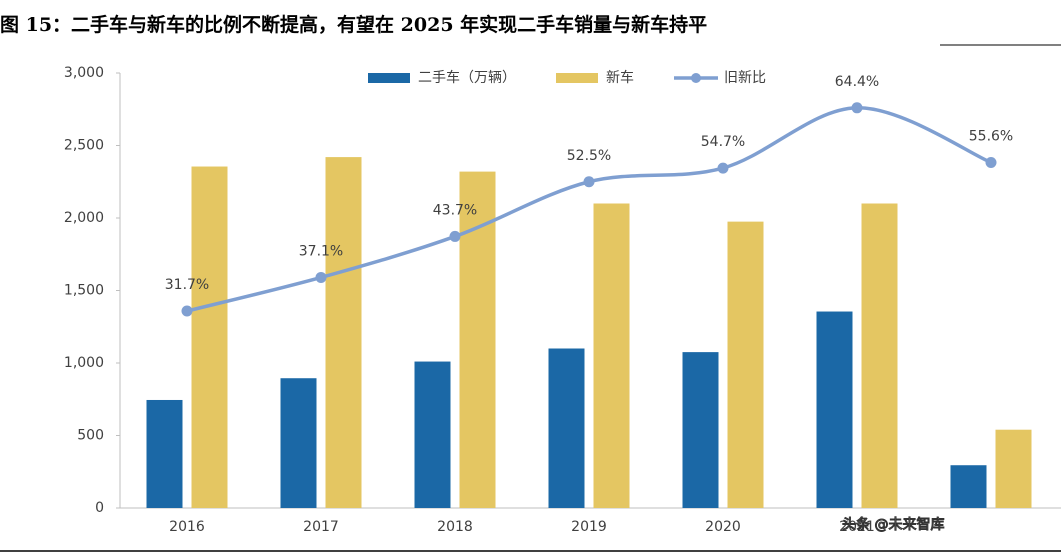 The width and height of the screenshot is (1061, 556). Describe the element at coordinates (589, 156) in the screenshot. I see `data-label: 52.5%` at that location.